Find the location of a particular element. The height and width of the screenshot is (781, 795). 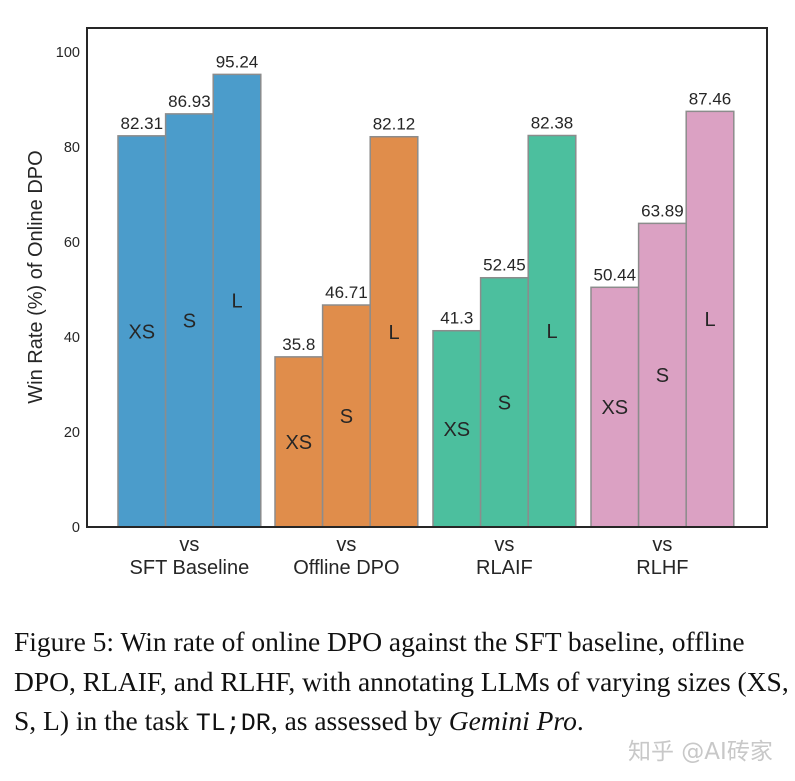

caption-model: Gemini Pro is located at coordinates (512, 720).